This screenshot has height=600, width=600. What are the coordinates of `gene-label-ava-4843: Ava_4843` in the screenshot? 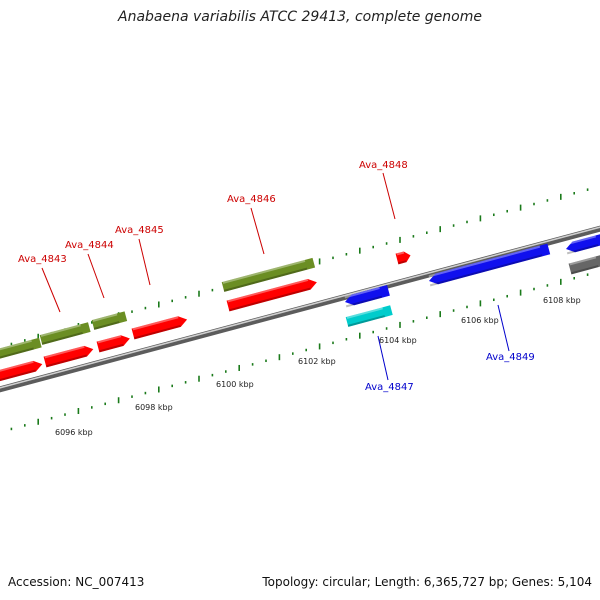 It's located at (42, 259).